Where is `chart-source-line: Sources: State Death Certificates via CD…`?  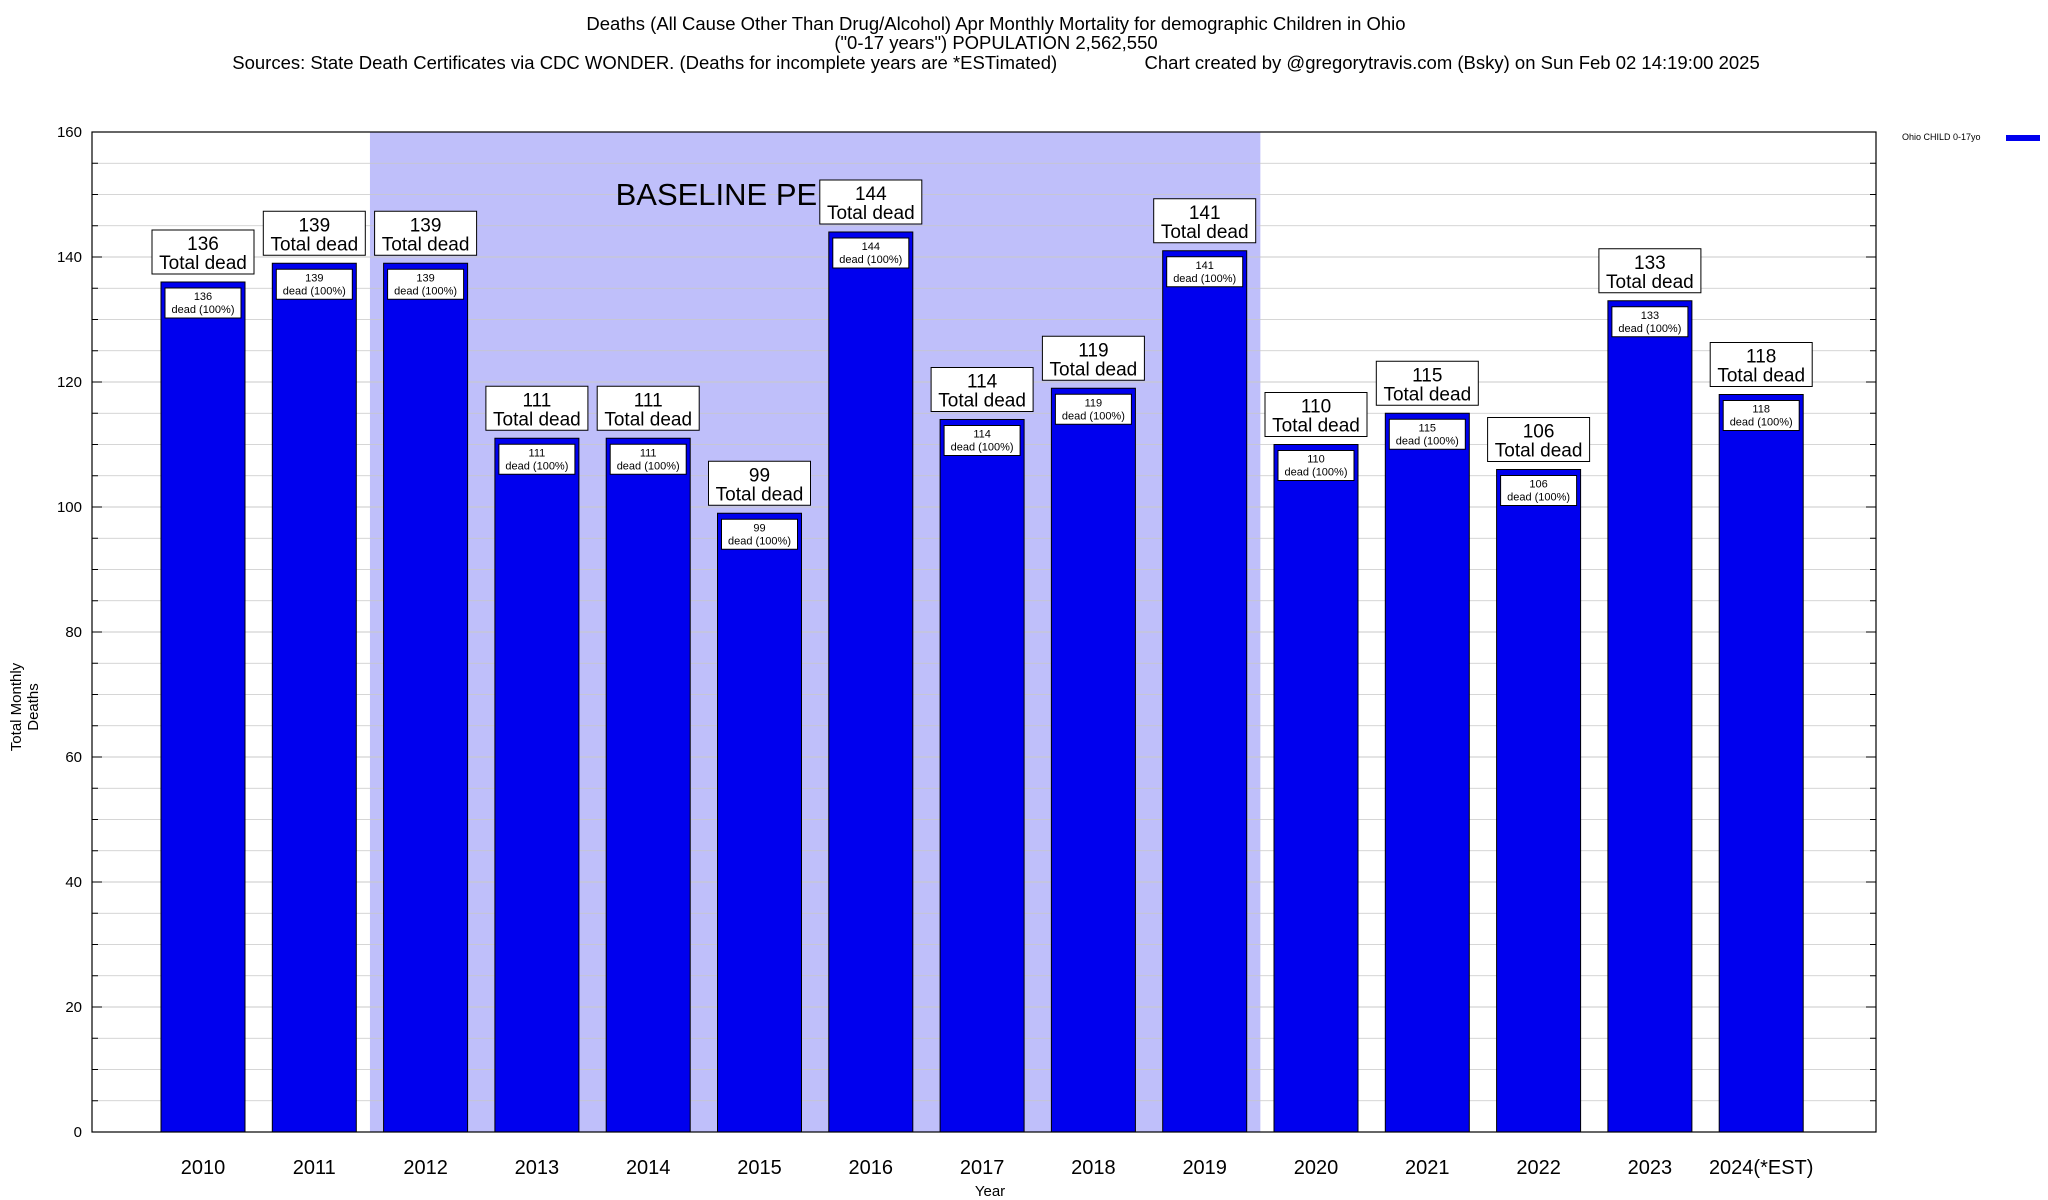
chart-source-line: Sources: State Death Certificates via CD… is located at coordinates (996, 62).